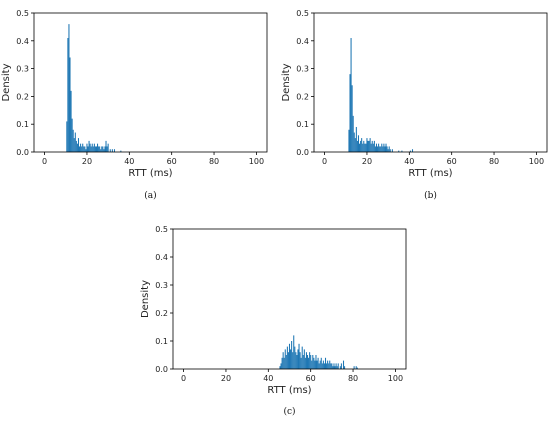 The image size is (550, 421). Describe the element at coordinates (183, 378) in the screenshot. I see `x-tick-label: 0` at that location.